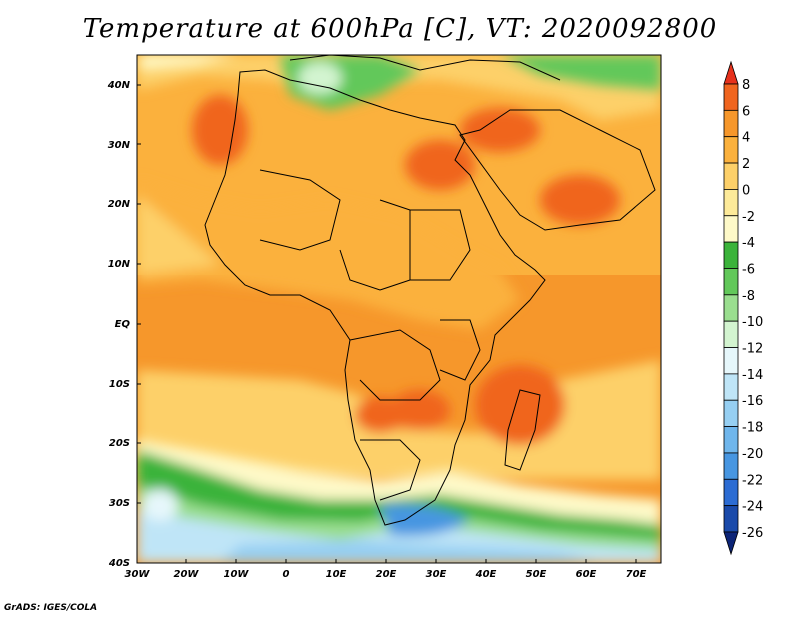  I want to click on colorbar-label: -18, so click(752, 428).